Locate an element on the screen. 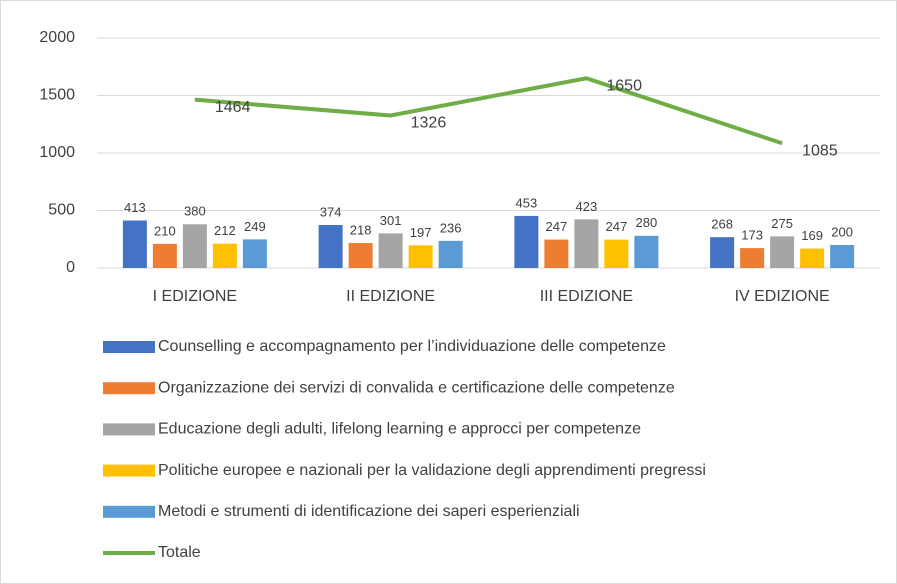 The width and height of the screenshot is (897, 584). data-label: 212 is located at coordinates (225, 230).